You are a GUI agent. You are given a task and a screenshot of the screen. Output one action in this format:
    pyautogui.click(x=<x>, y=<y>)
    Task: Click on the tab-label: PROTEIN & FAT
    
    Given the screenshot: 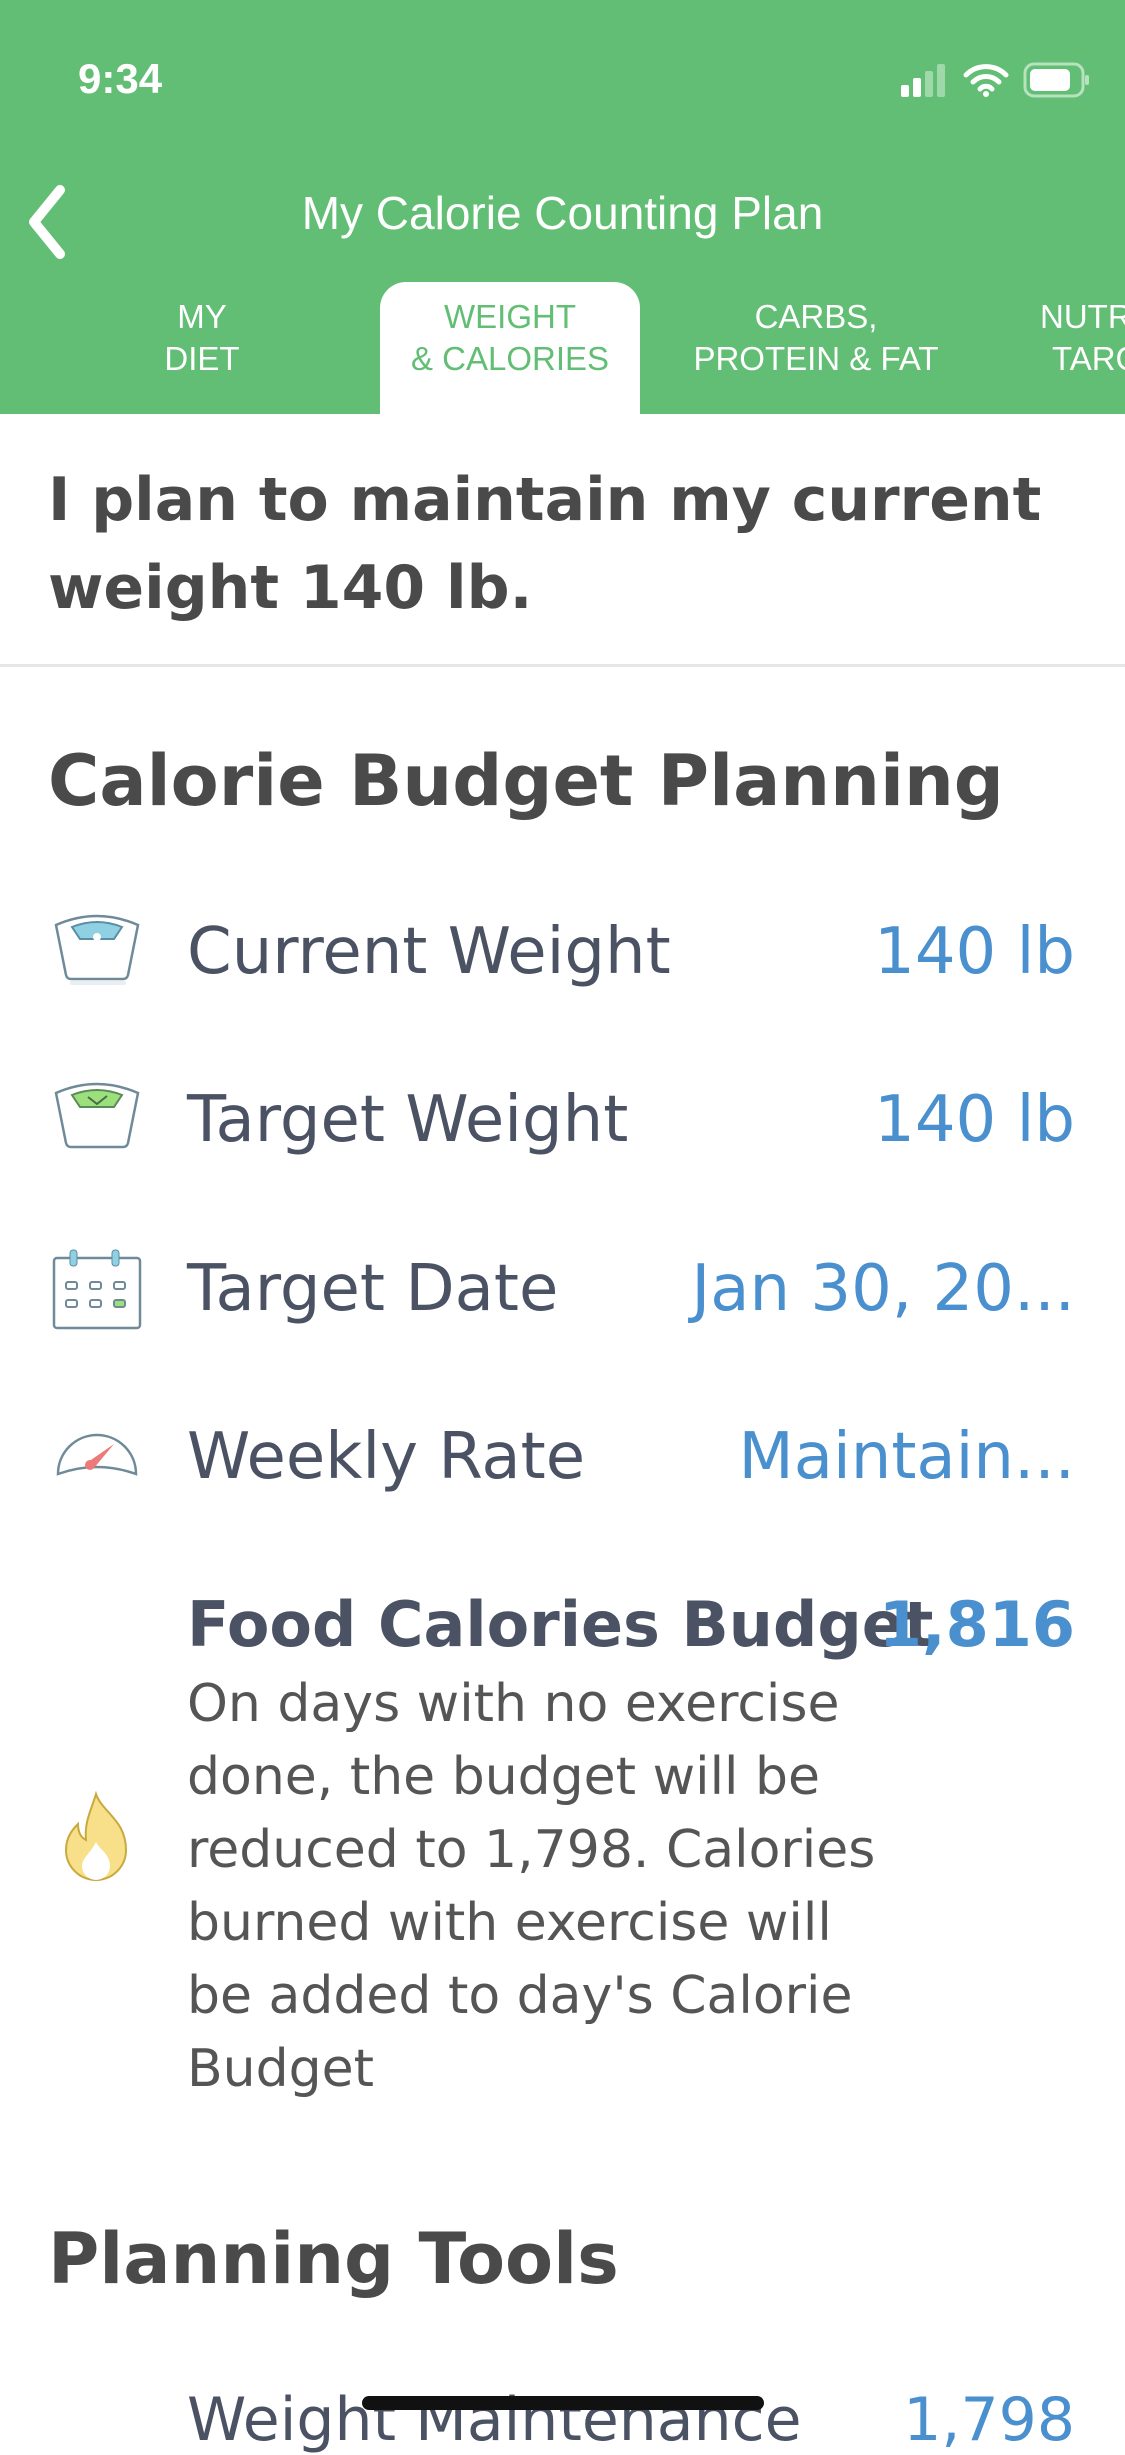 What is the action you would take?
    pyautogui.click(x=816, y=358)
    